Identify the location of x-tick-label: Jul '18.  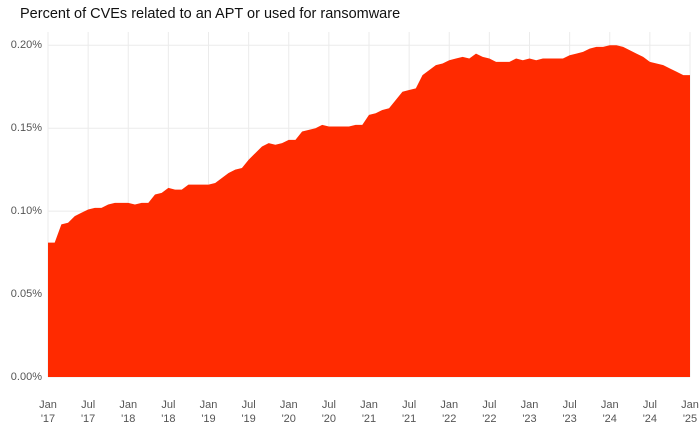
(168, 412).